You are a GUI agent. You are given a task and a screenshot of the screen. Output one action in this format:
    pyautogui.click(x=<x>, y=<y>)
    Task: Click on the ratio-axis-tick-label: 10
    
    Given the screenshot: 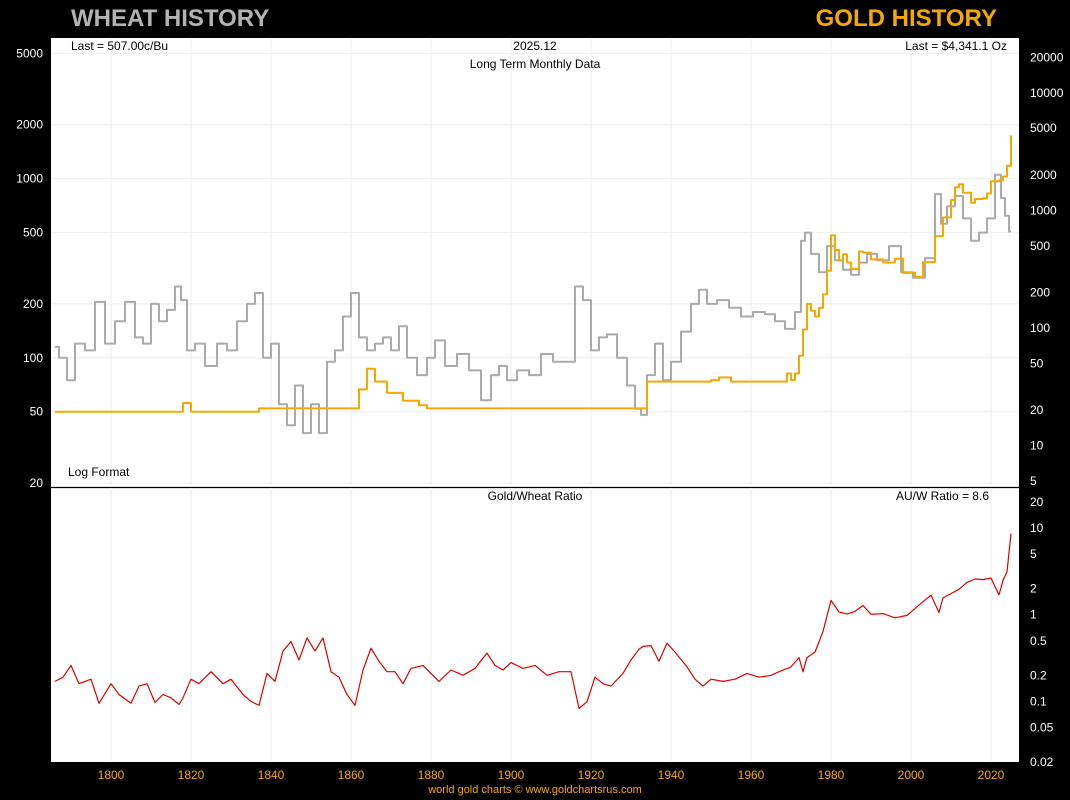 What is the action you would take?
    pyautogui.click(x=1037, y=528)
    